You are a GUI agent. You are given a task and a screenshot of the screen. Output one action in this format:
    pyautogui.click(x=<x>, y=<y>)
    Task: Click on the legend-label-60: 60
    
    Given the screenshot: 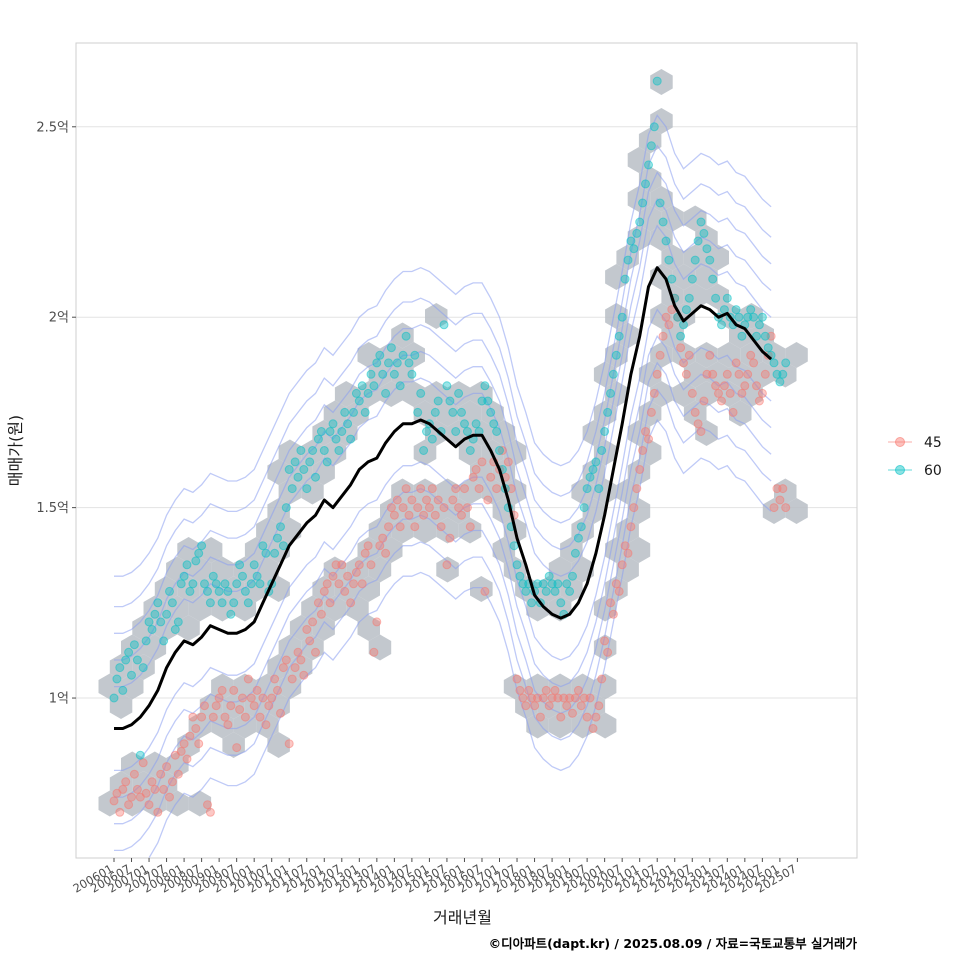 What is the action you would take?
    pyautogui.click(x=933, y=471)
    